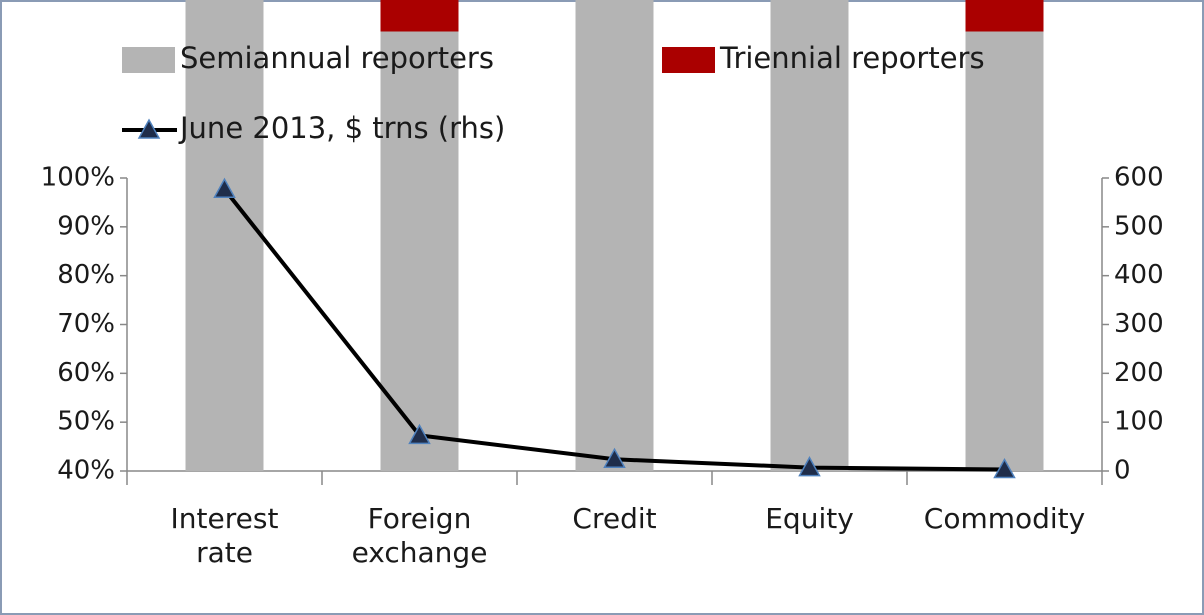  I want to click on y-tick-label: 70%, so click(86, 324).